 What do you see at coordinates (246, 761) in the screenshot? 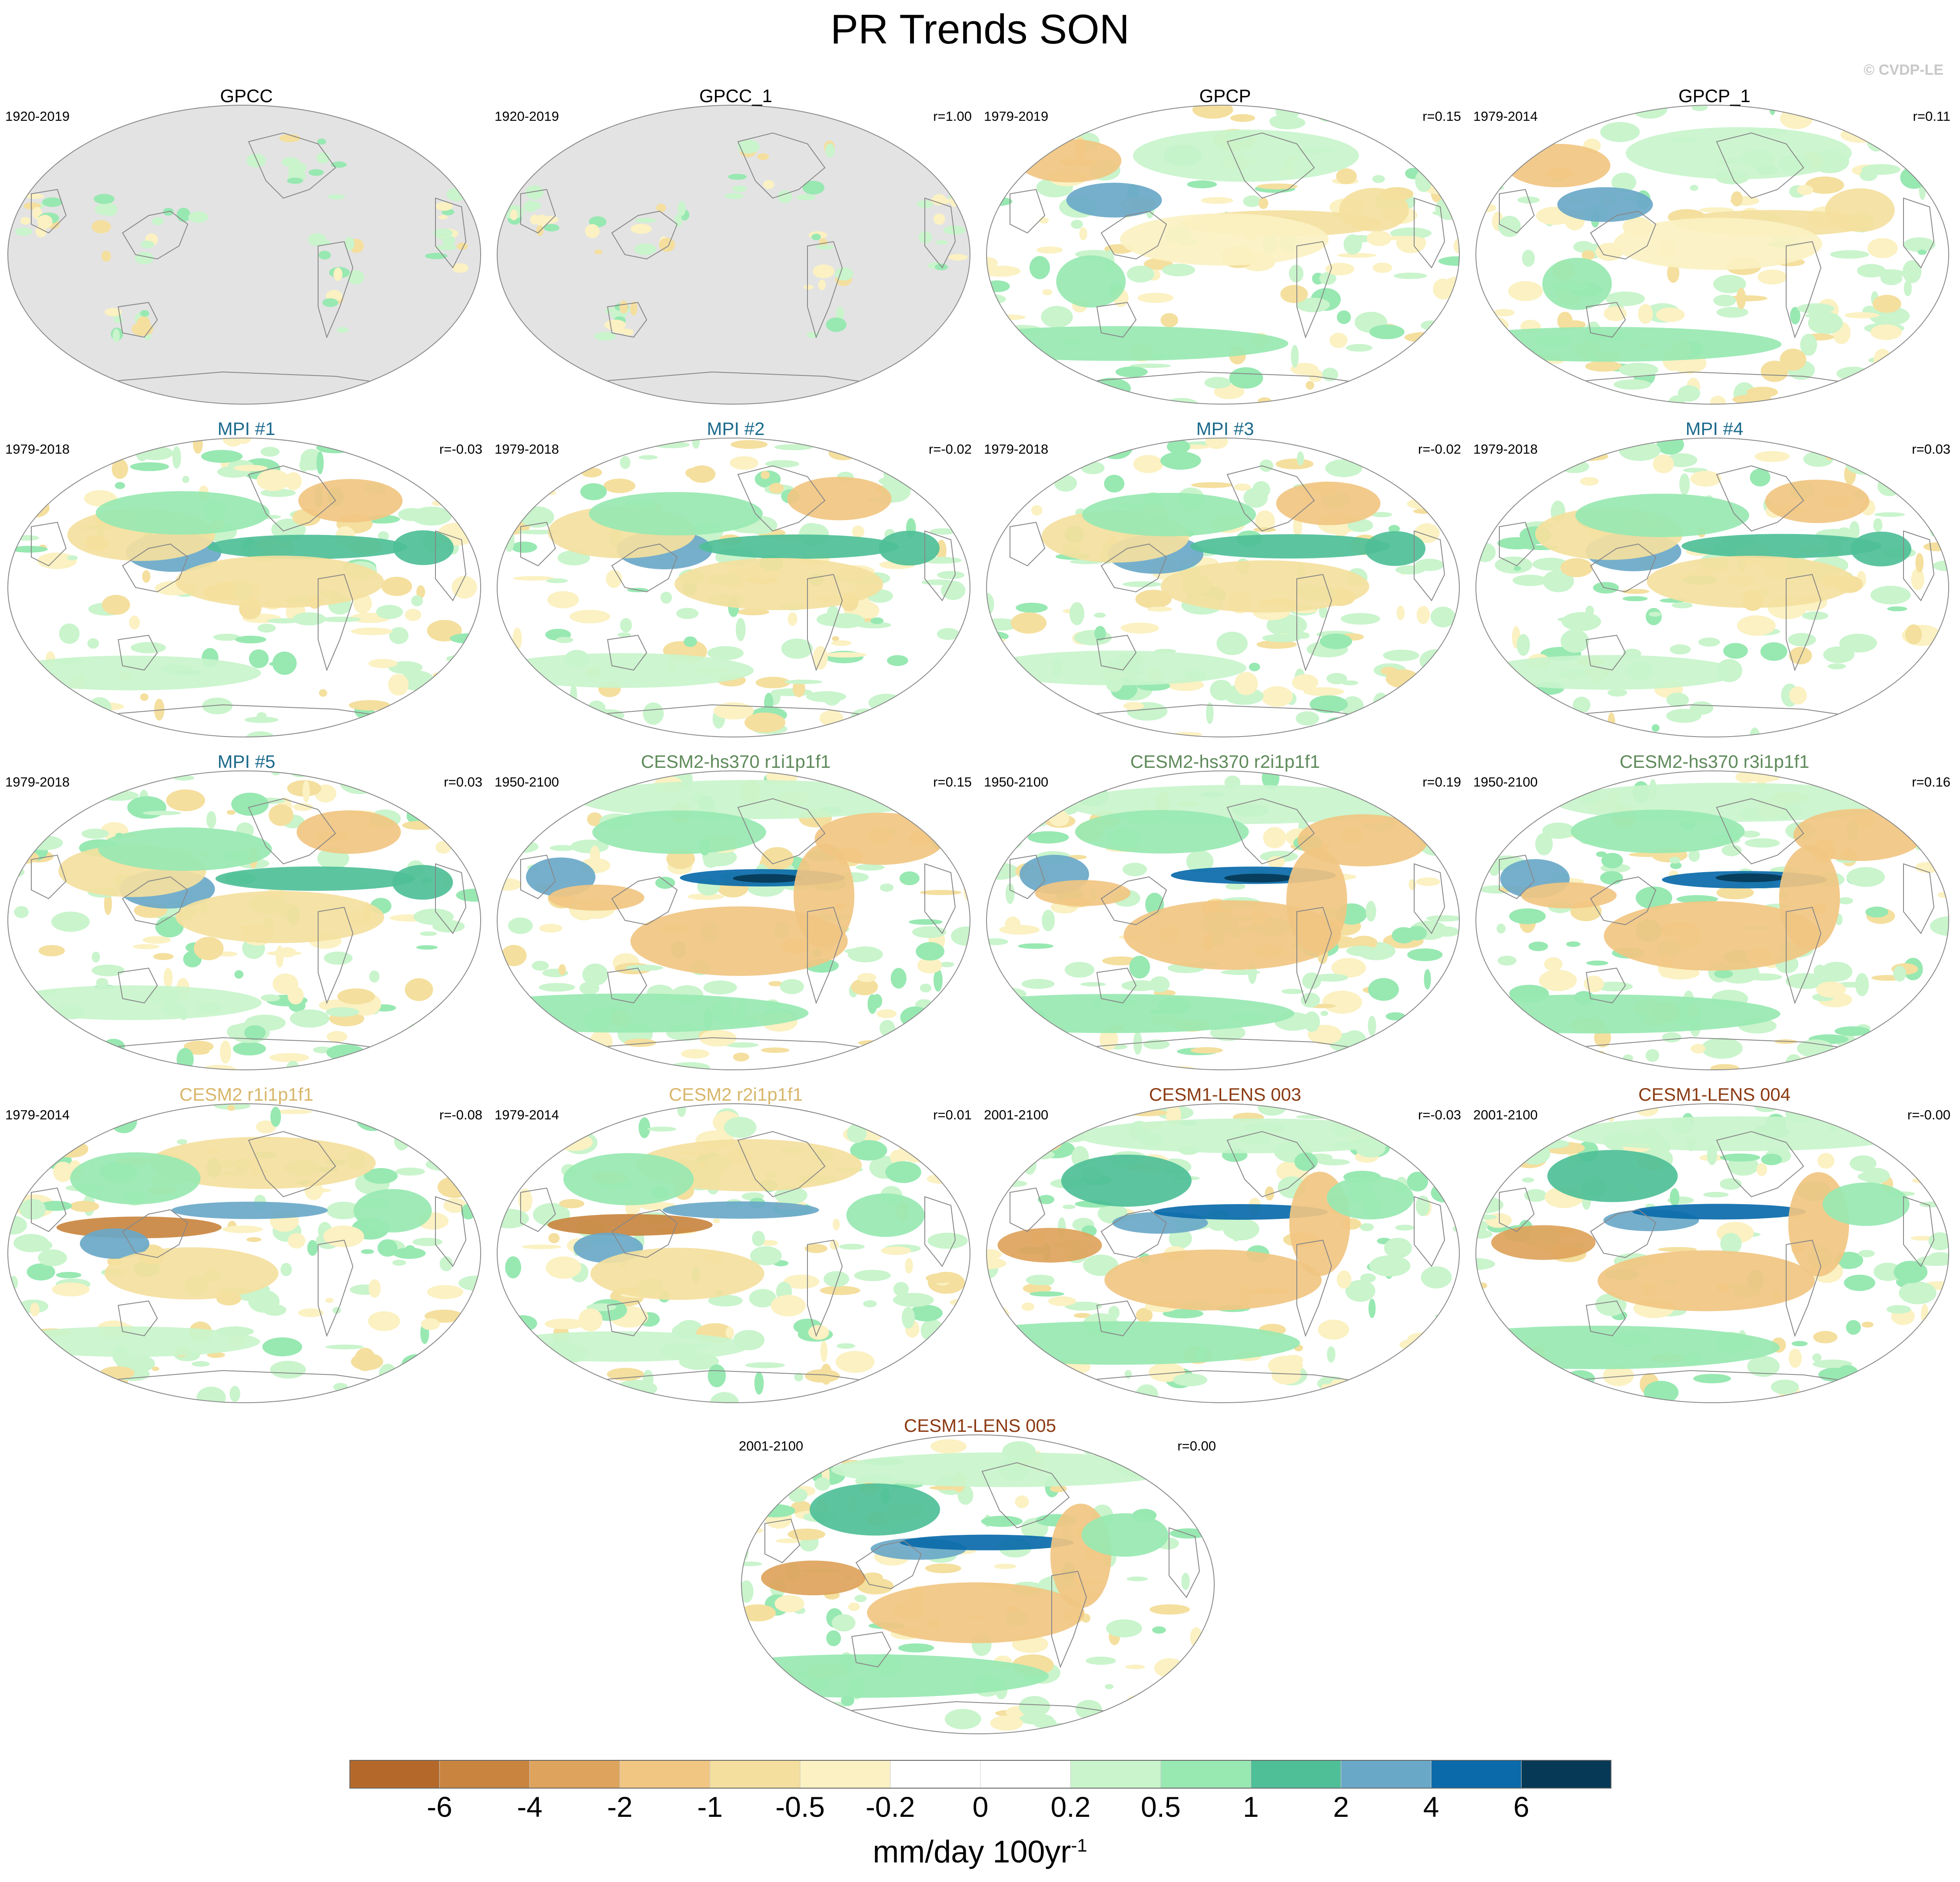
I see `panel-title: MPI #5` at bounding box center [246, 761].